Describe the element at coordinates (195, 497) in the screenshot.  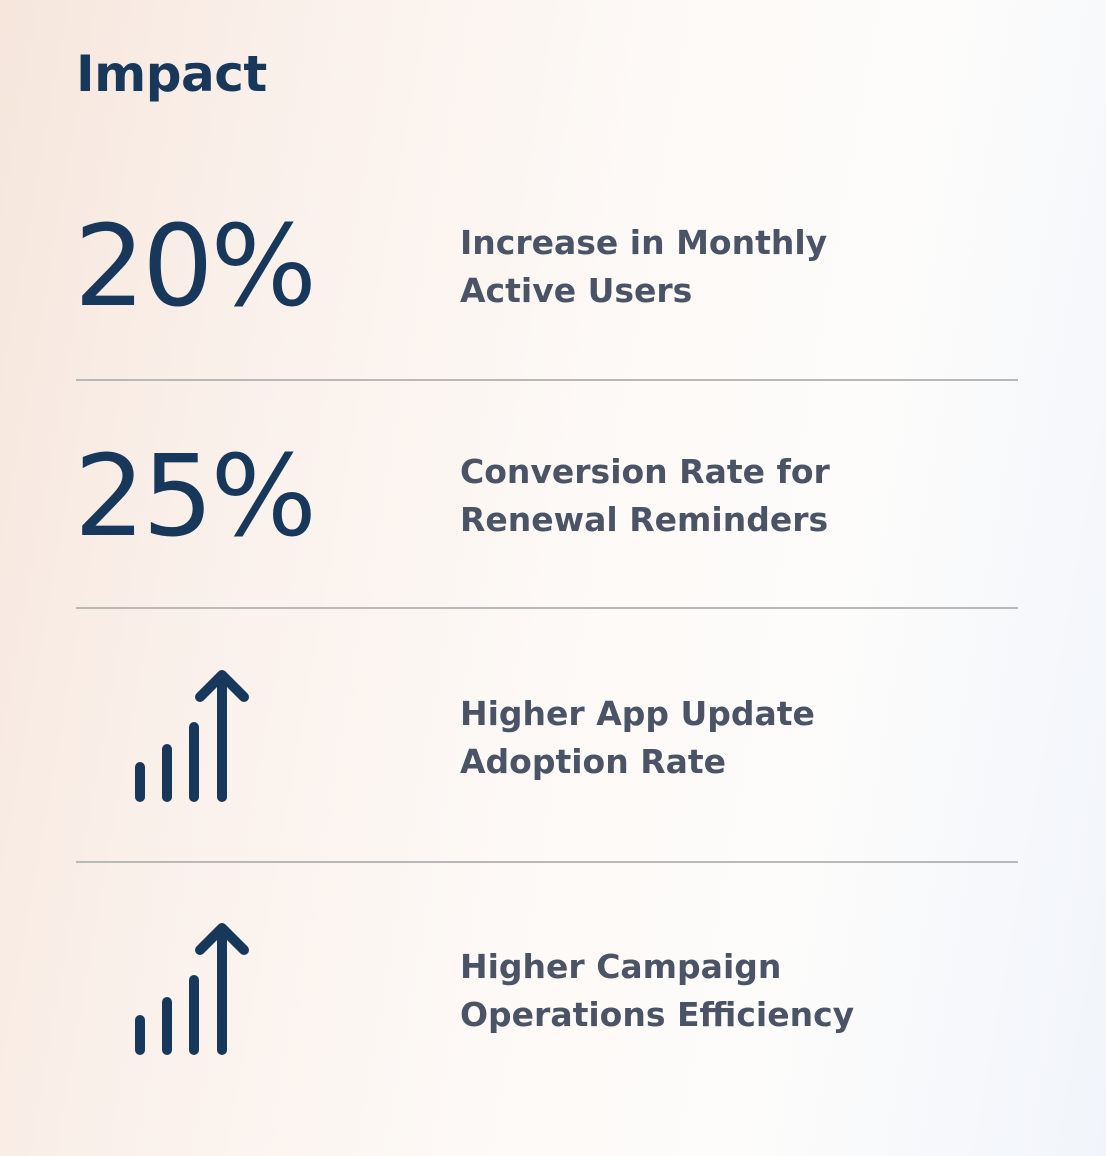
I see `metric-value: 25%` at that location.